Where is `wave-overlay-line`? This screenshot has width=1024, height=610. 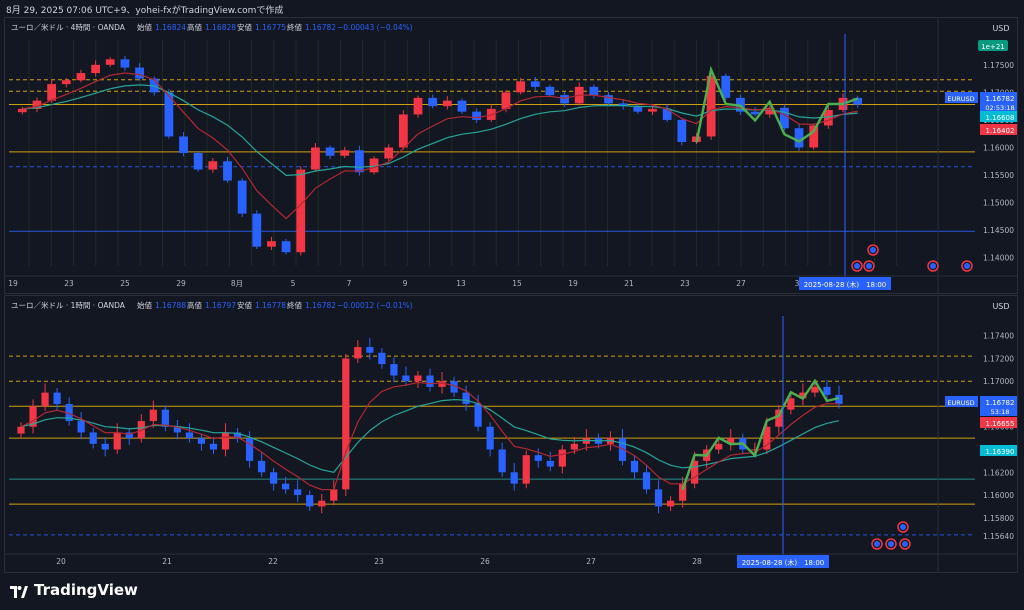
wave-overlay-line is located at coordinates (777, 104).